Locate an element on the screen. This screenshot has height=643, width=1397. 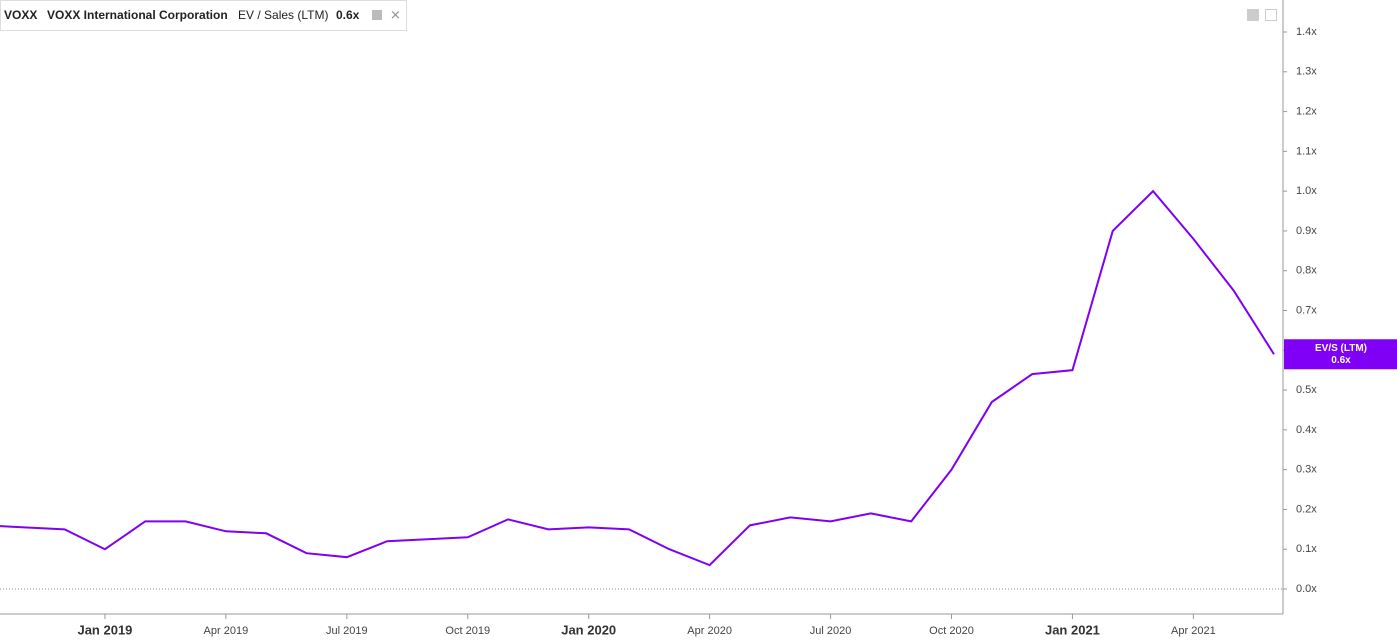
x-tick-label: Jan 2019 is located at coordinates (104, 629).